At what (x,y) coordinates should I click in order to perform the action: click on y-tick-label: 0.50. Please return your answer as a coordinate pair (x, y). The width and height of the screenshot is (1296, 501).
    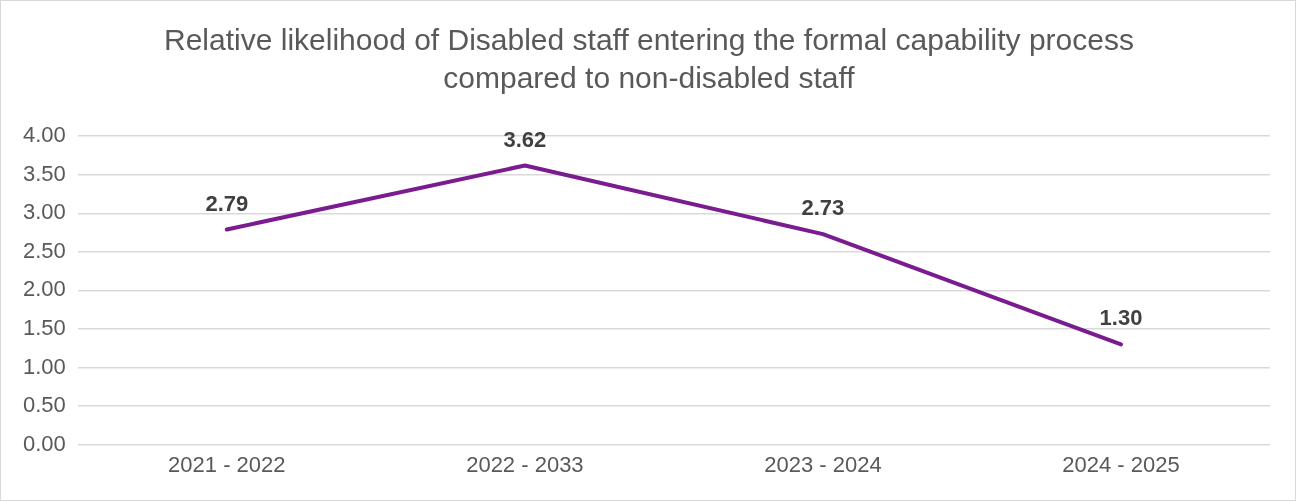
    Looking at the image, I should click on (44, 405).